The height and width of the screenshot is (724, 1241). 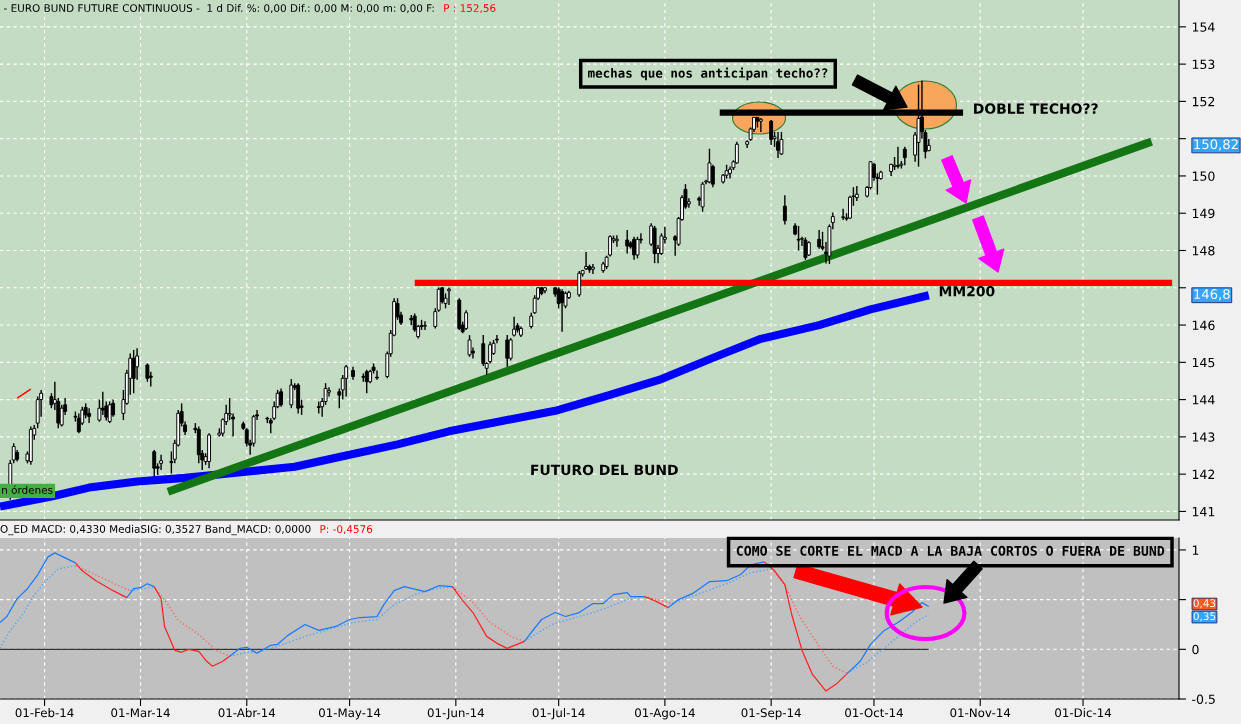 What do you see at coordinates (1195, 649) in the screenshot?
I see `y-tick-label: 0` at bounding box center [1195, 649].